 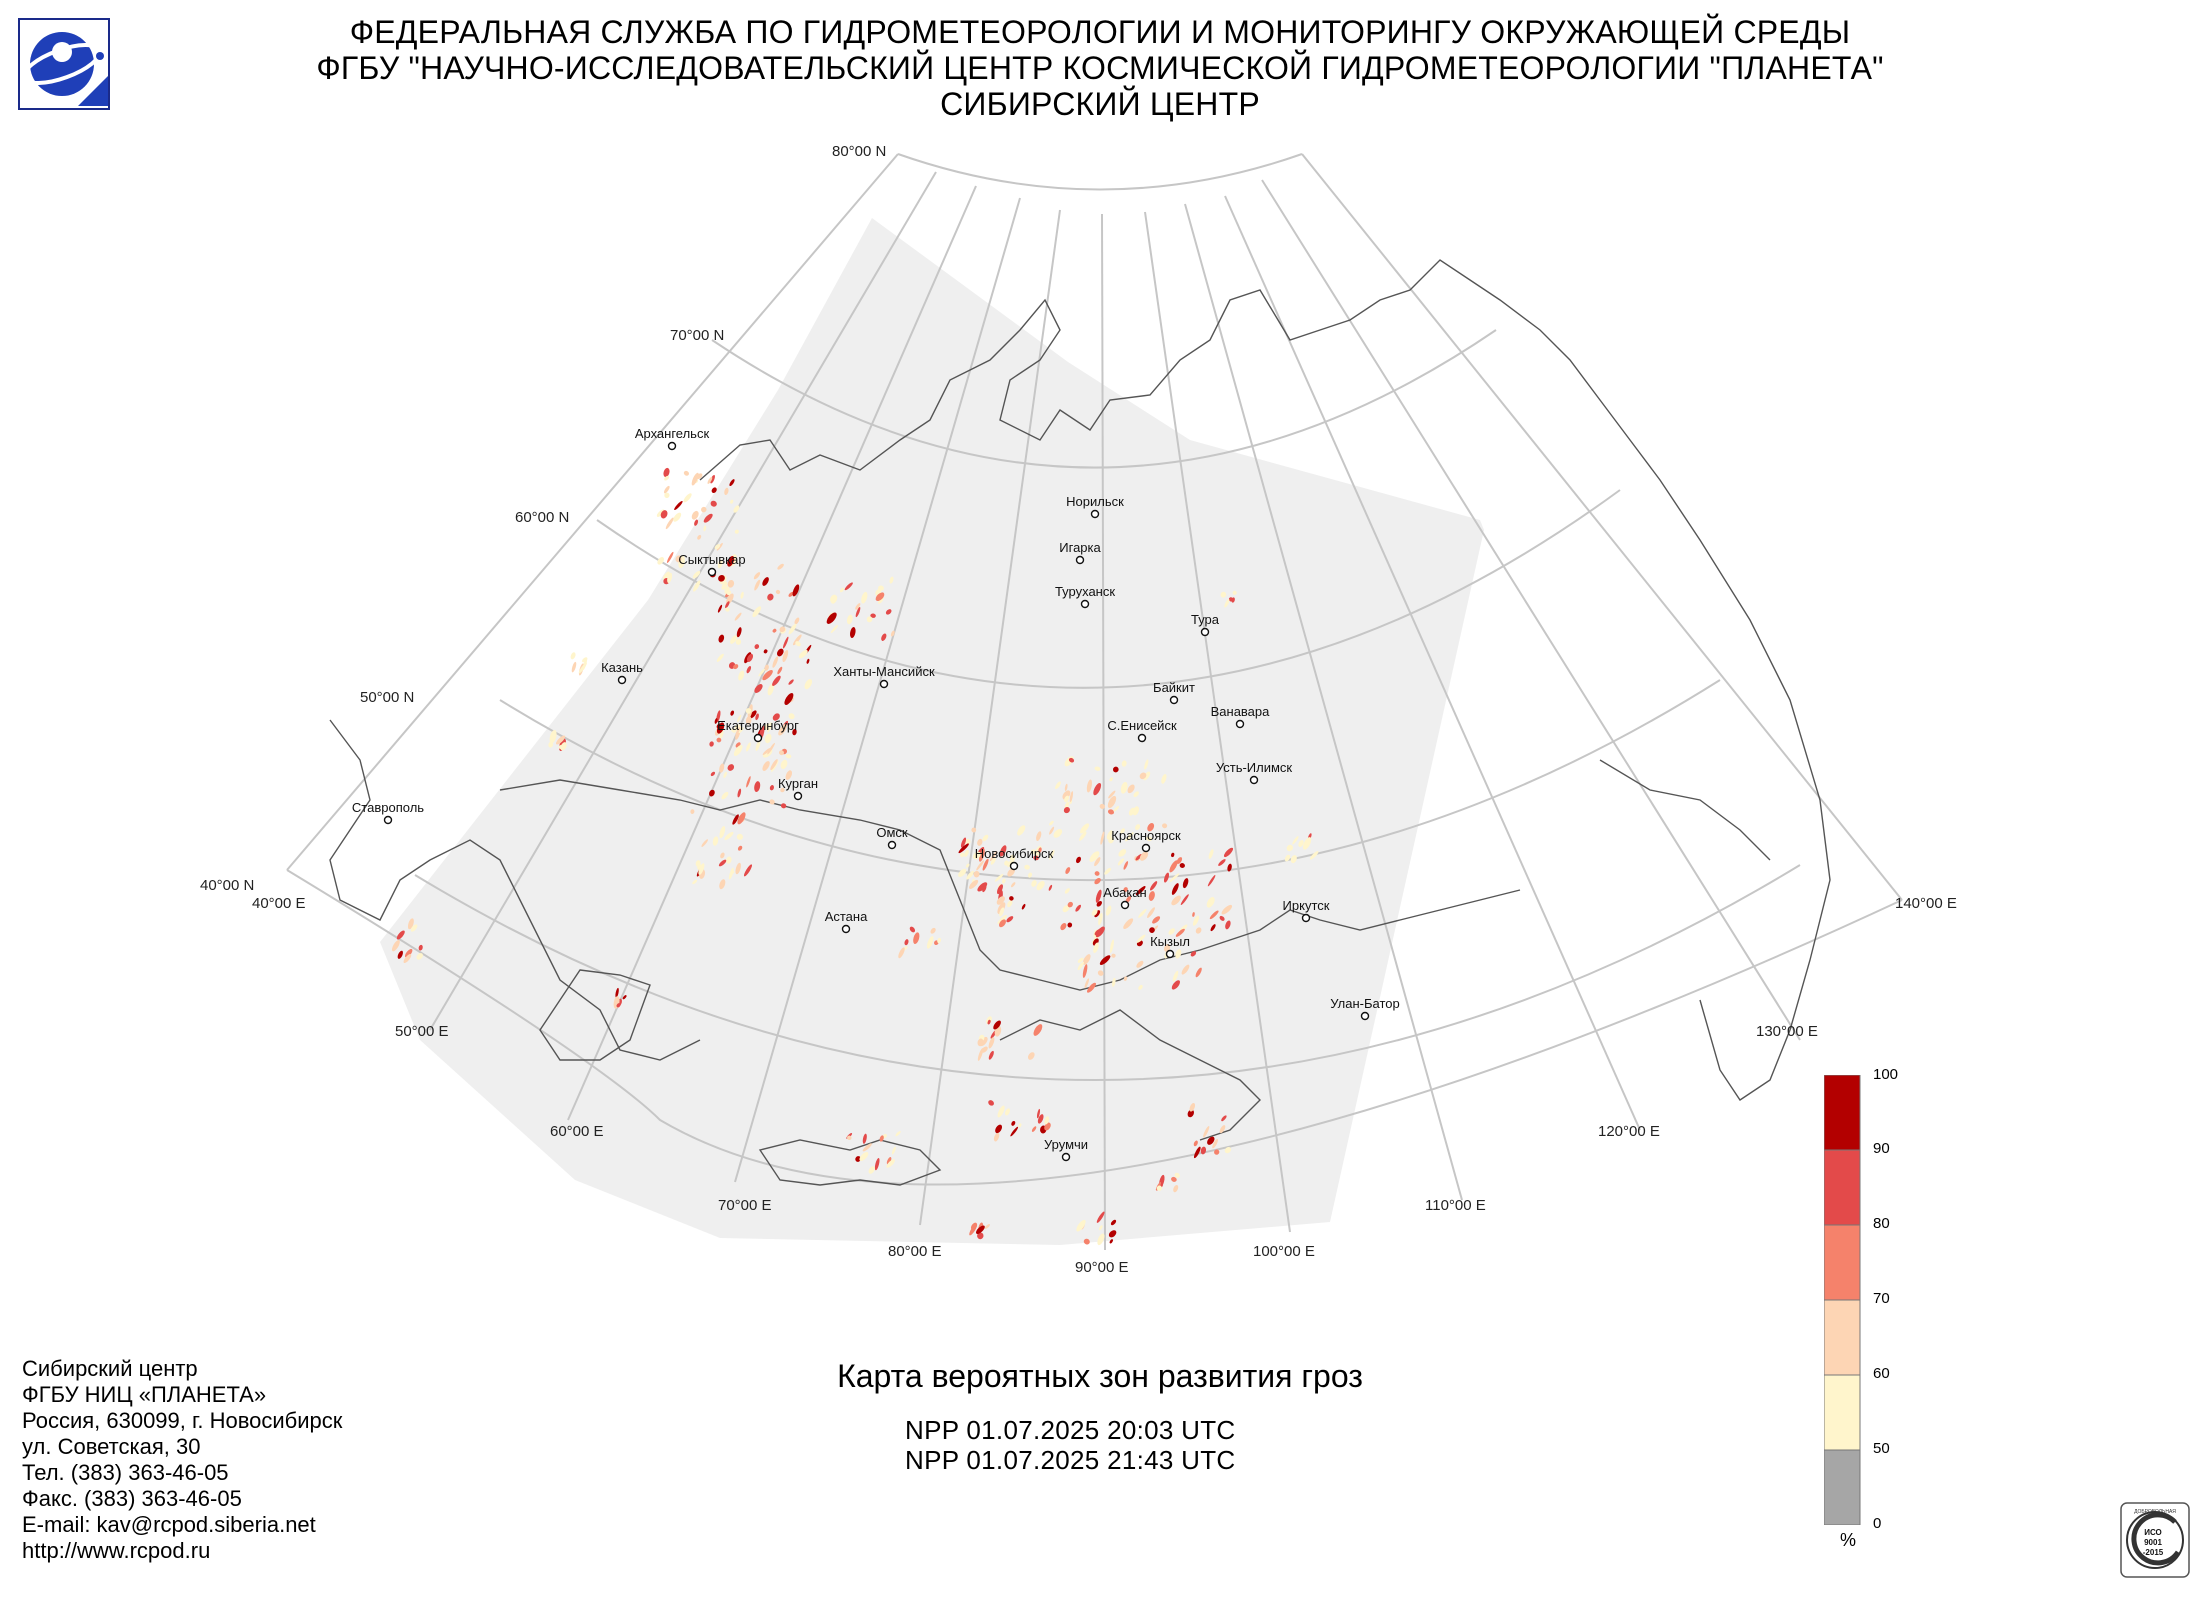 What do you see at coordinates (1100, 1376) in the screenshot?
I see `map-title: Карта вероятных зон развития гроз` at bounding box center [1100, 1376].